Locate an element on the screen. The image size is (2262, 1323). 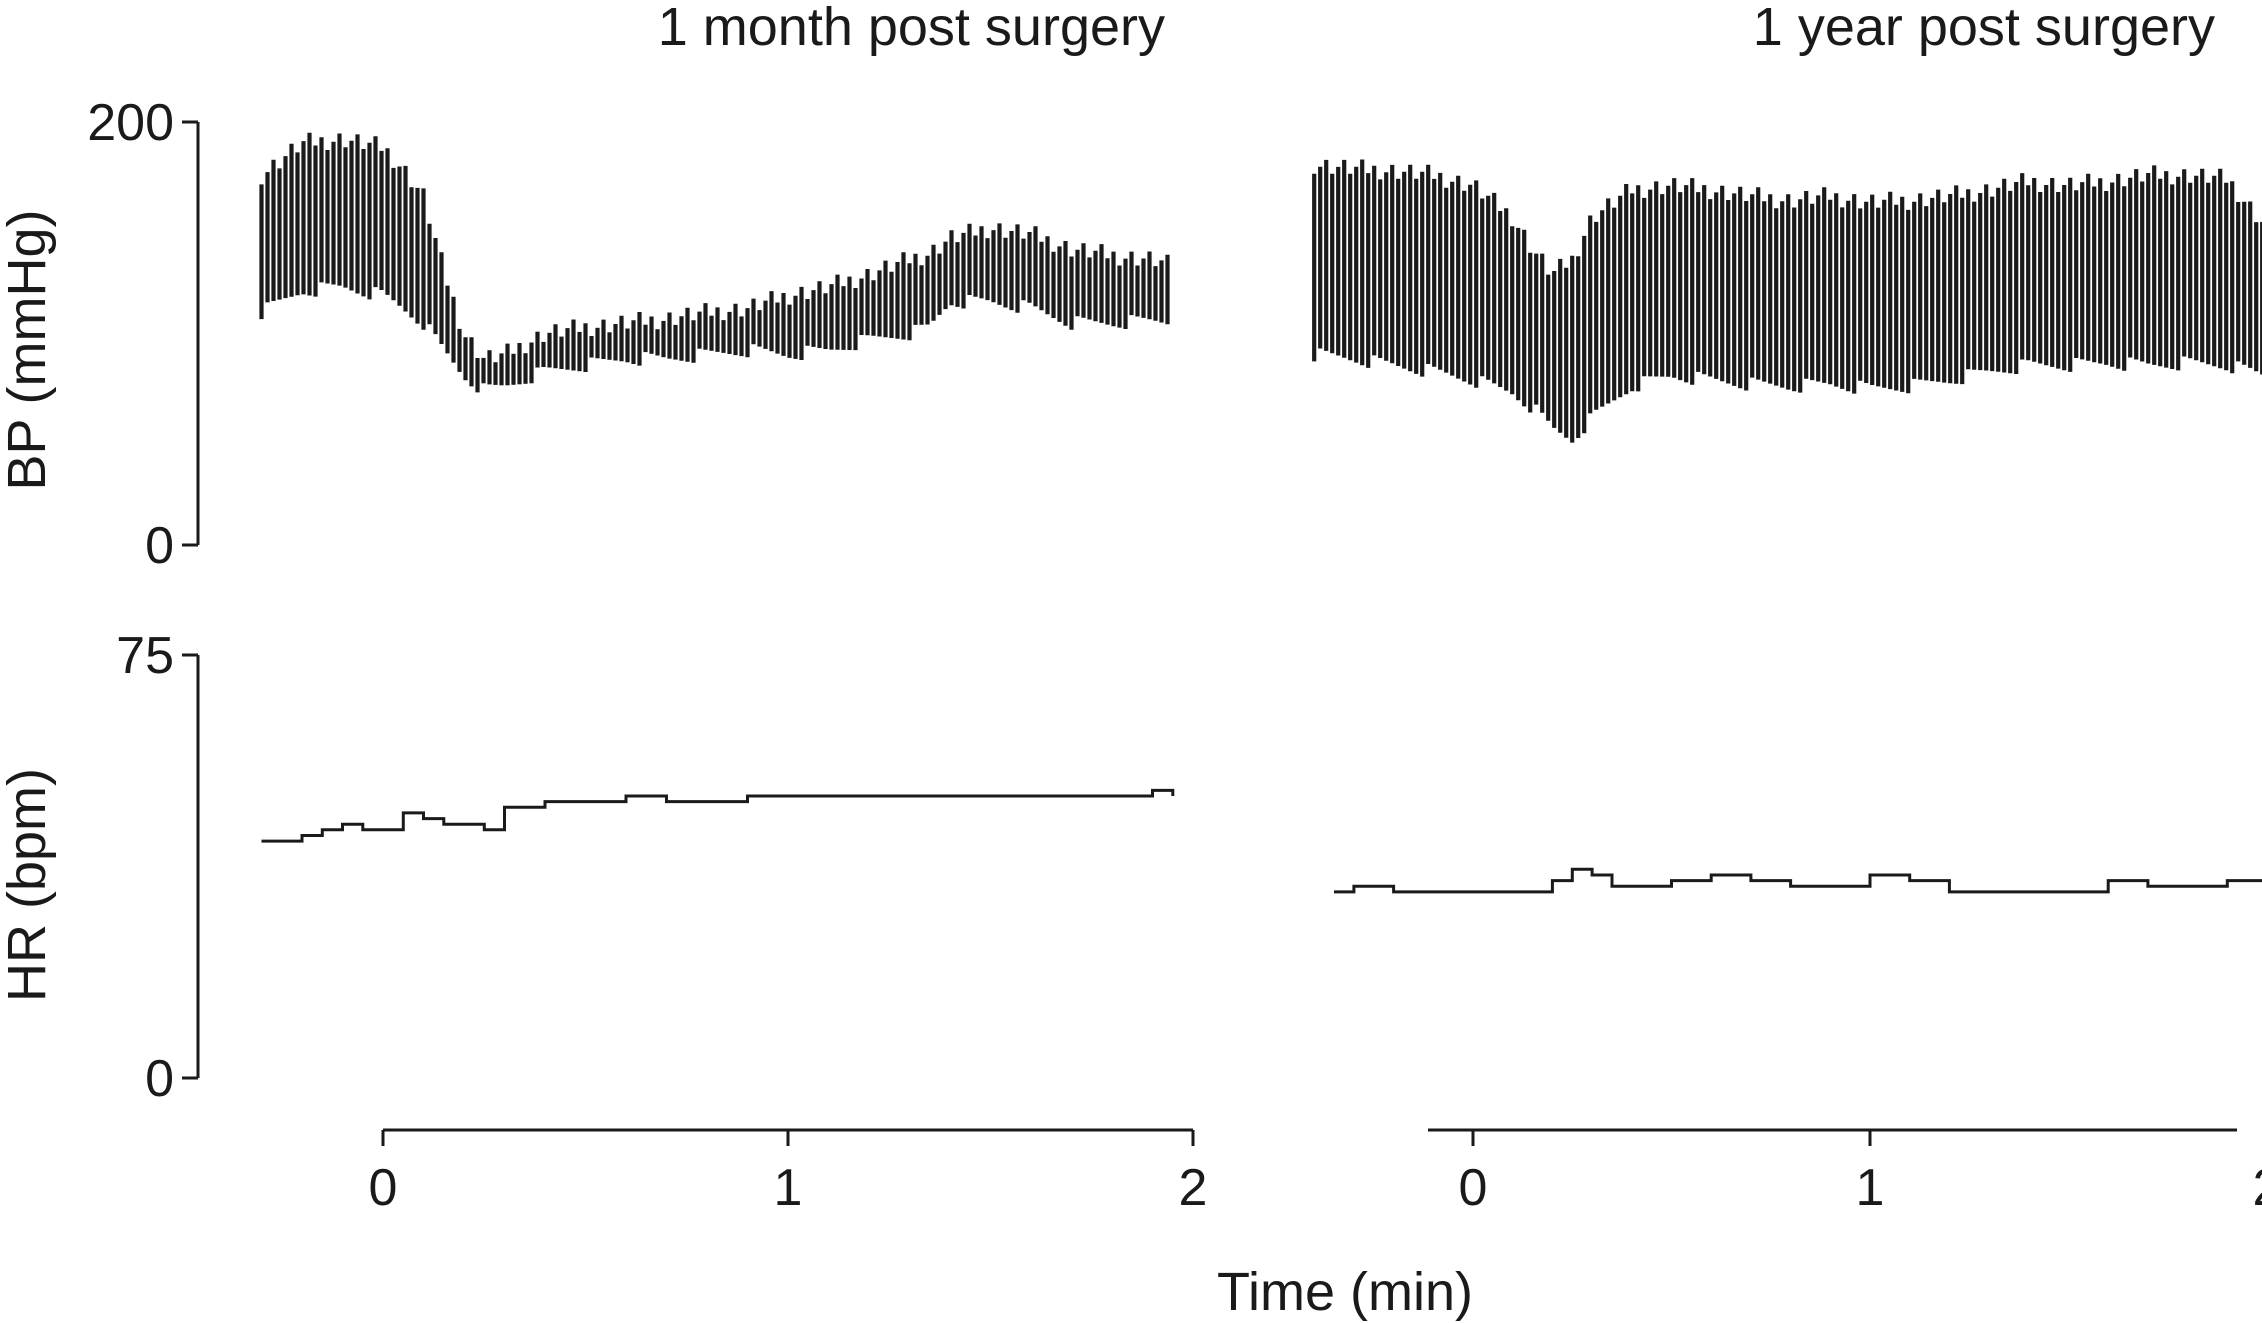
x-axis-title: Time (min) is located at coordinates (1345, 1292).